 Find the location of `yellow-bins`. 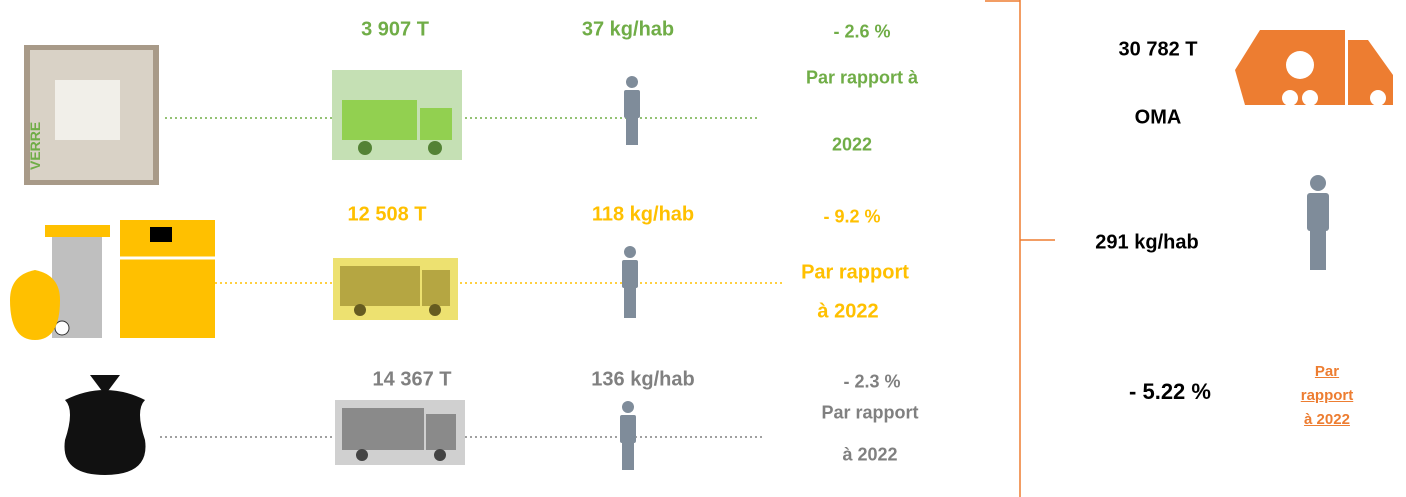

yellow-bins is located at coordinates (112, 280).